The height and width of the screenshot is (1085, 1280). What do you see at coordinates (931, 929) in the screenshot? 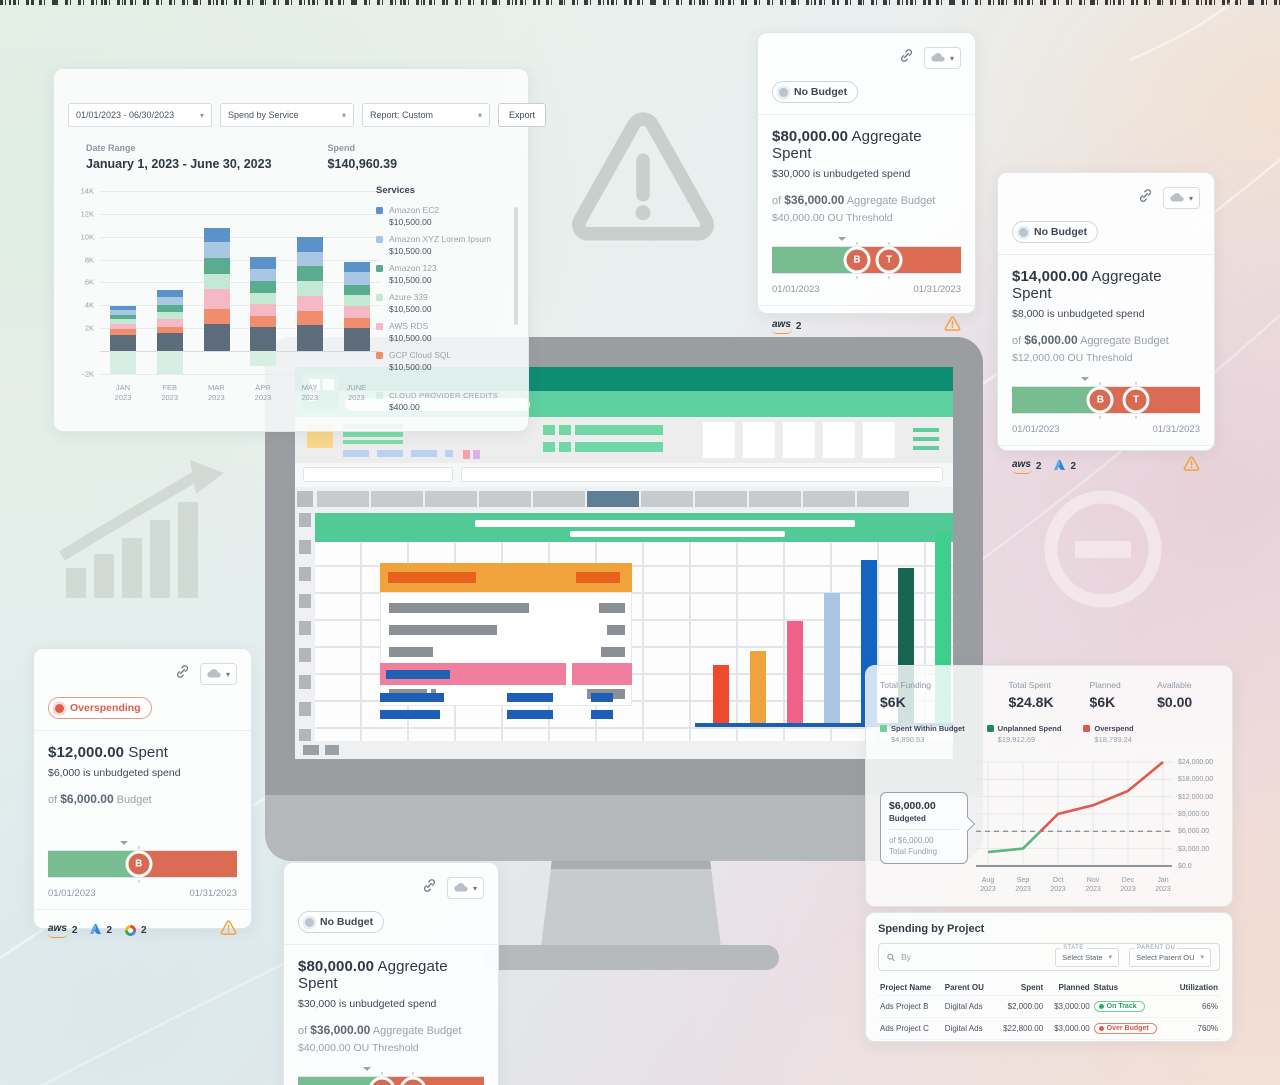
I see `card-title: Spending by Project` at bounding box center [931, 929].